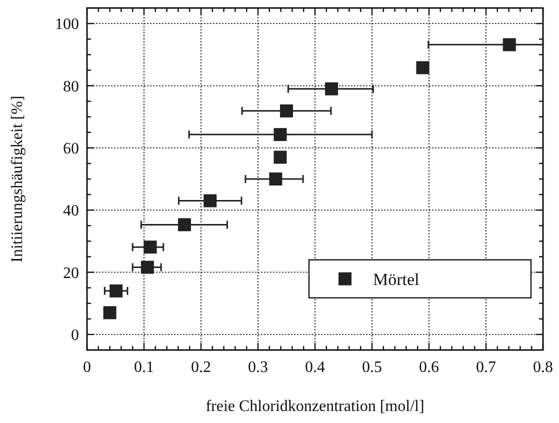  Describe the element at coordinates (87, 367) in the screenshot. I see `x-tick-label: 0` at that location.